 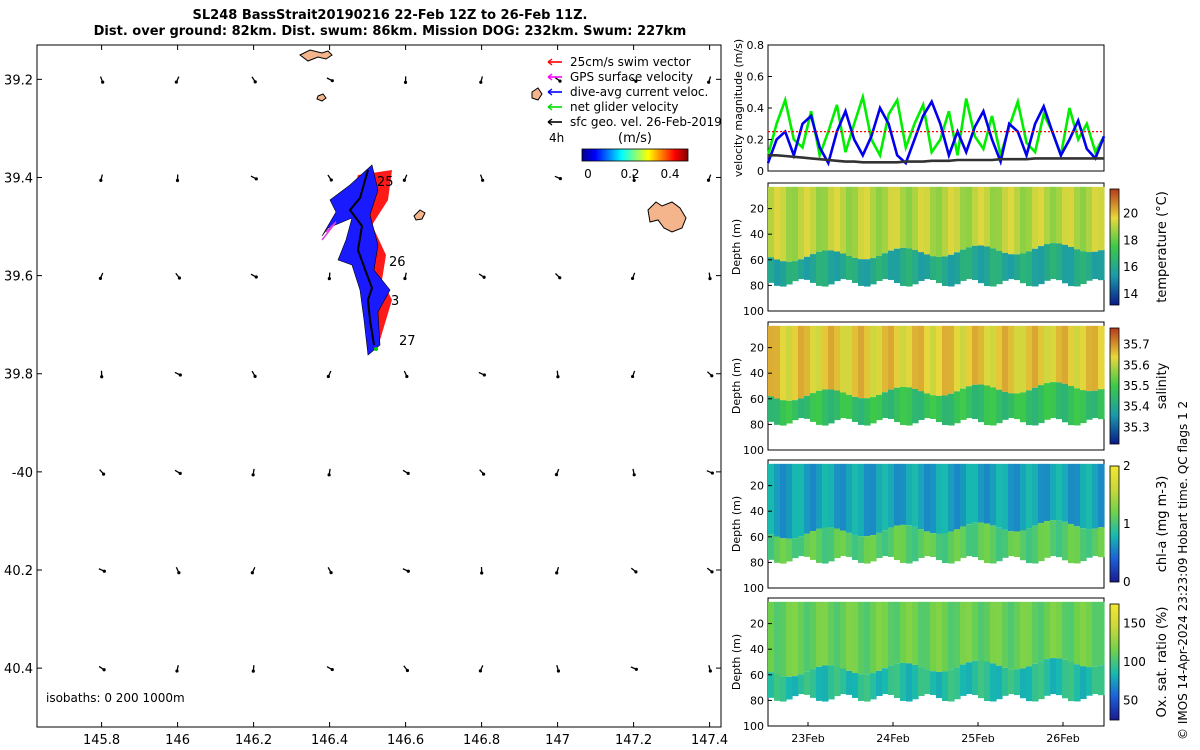 What do you see at coordinates (1062, 738) in the screenshot?
I see `time-x-tick-label: 26Feb` at bounding box center [1062, 738].